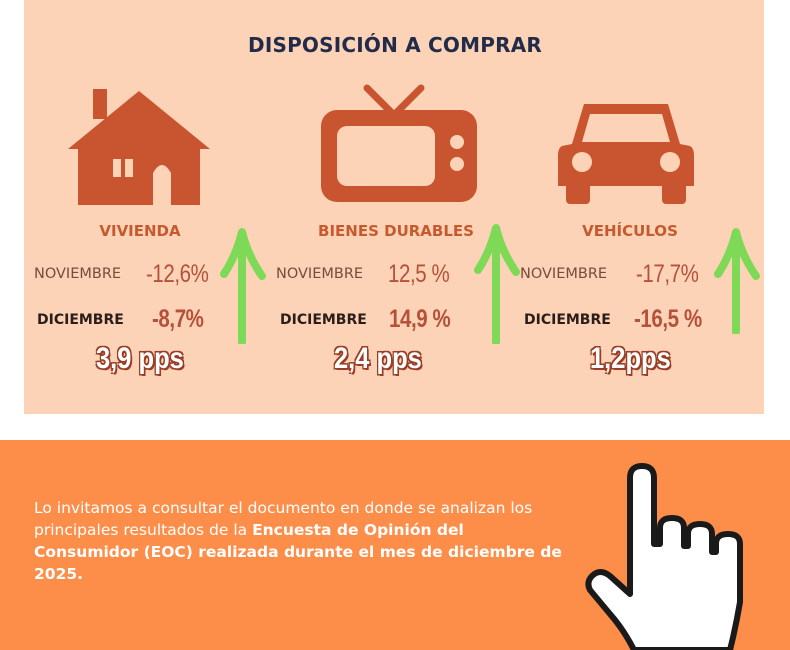 Image resolution: width=790 pixels, height=650 pixels. Describe the element at coordinates (630, 358) in the screenshot. I see `change-vehiculos: 1,2pps` at that location.